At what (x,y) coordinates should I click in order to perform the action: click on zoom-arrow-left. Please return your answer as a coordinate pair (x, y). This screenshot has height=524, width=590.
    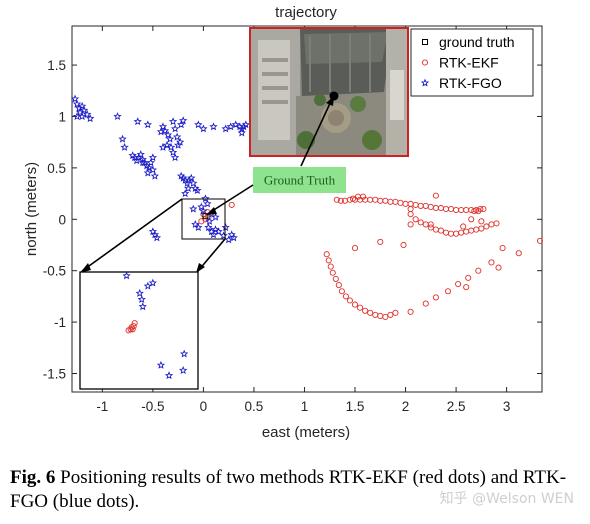
    Looking at the image, I should click on (85, 268).